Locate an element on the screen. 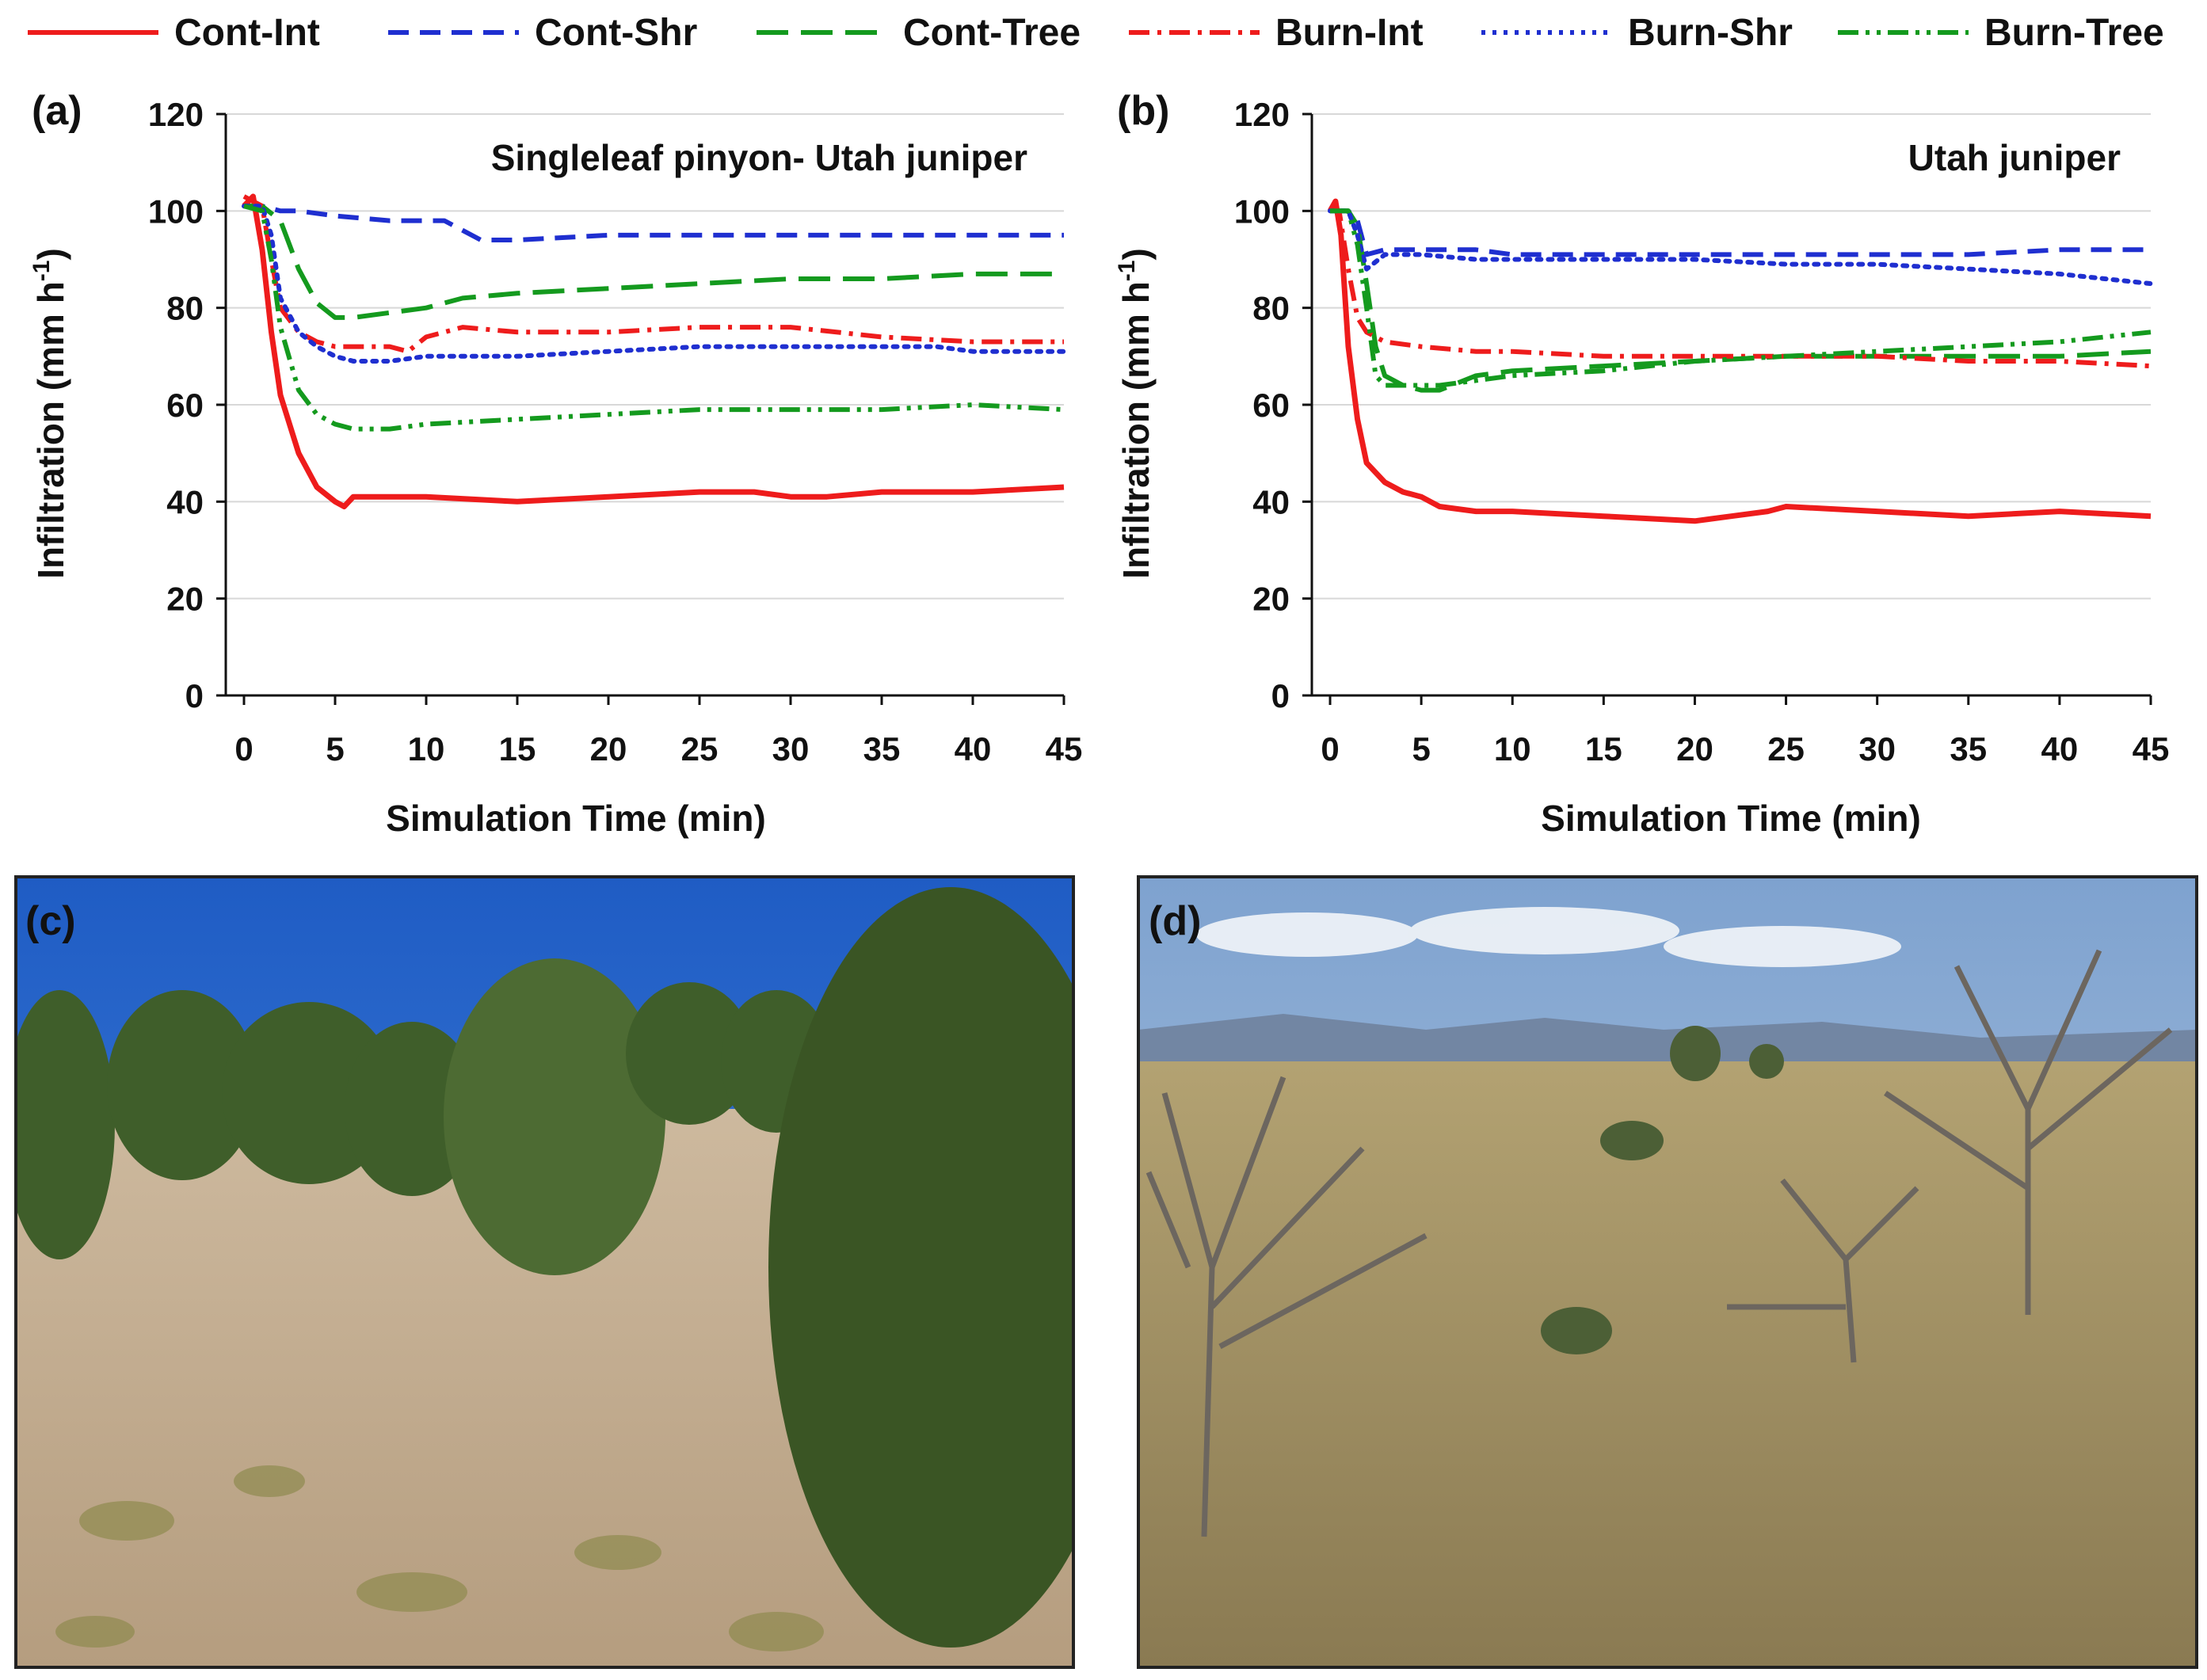 Image resolution: width=2207 pixels, height=1680 pixels. panel-a-xtick-45: 45 is located at coordinates (1064, 749).